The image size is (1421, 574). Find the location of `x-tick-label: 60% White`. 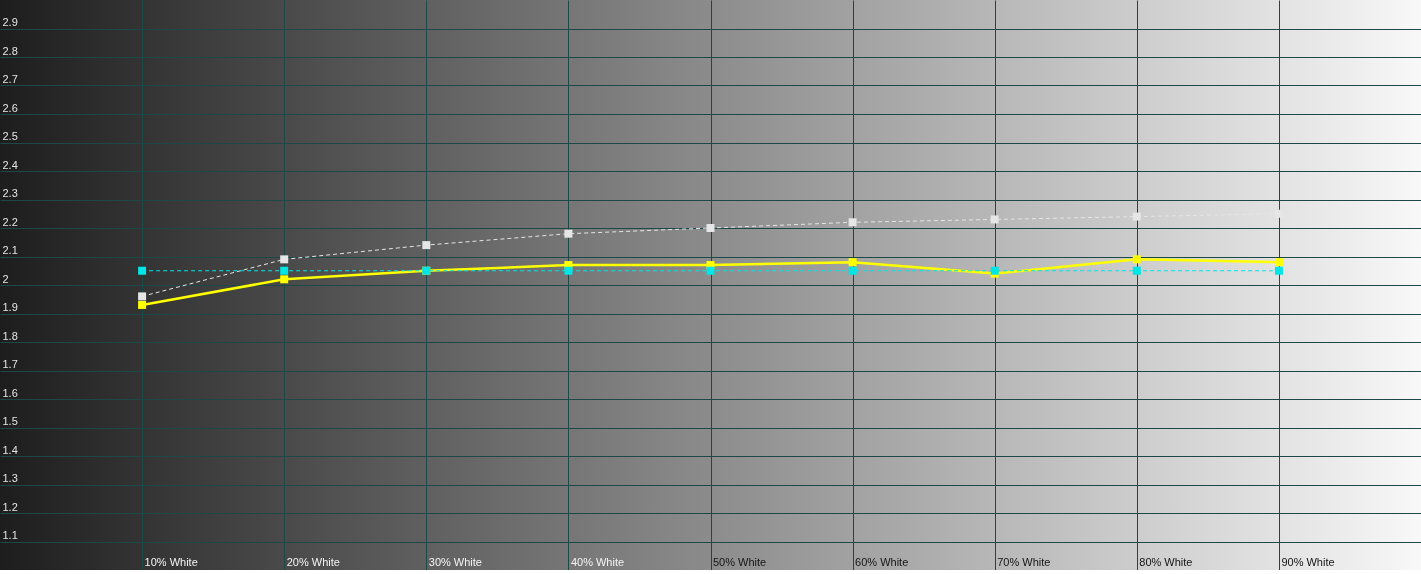

x-tick-label: 60% White is located at coordinates (882, 561).